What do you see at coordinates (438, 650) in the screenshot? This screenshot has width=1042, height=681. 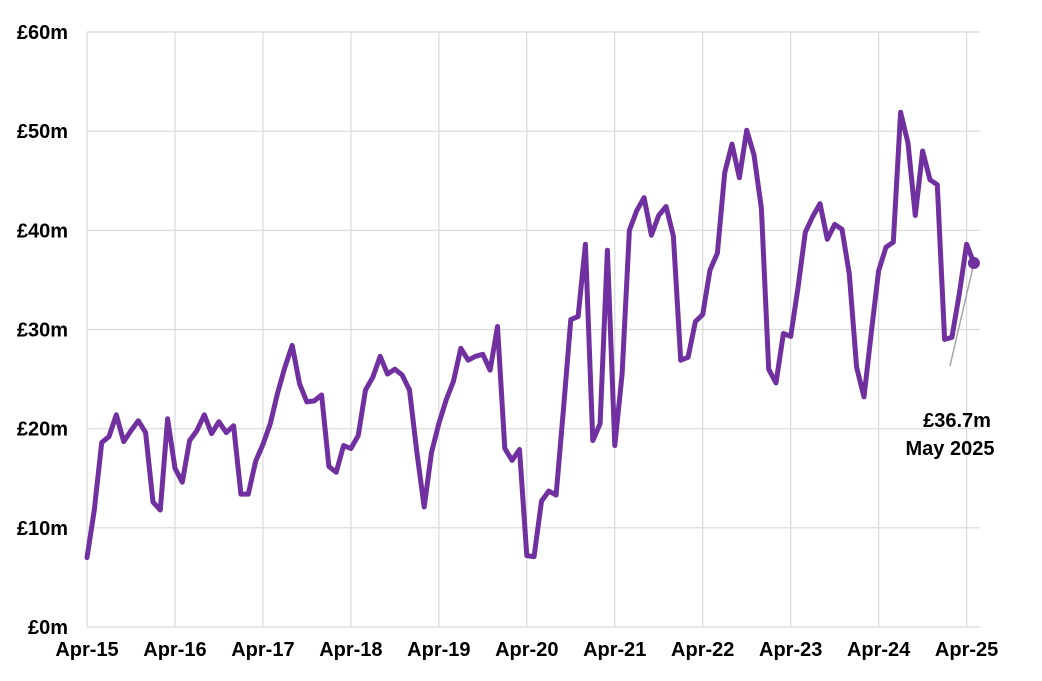 I see `x-tick-label: Apr-19` at bounding box center [438, 650].